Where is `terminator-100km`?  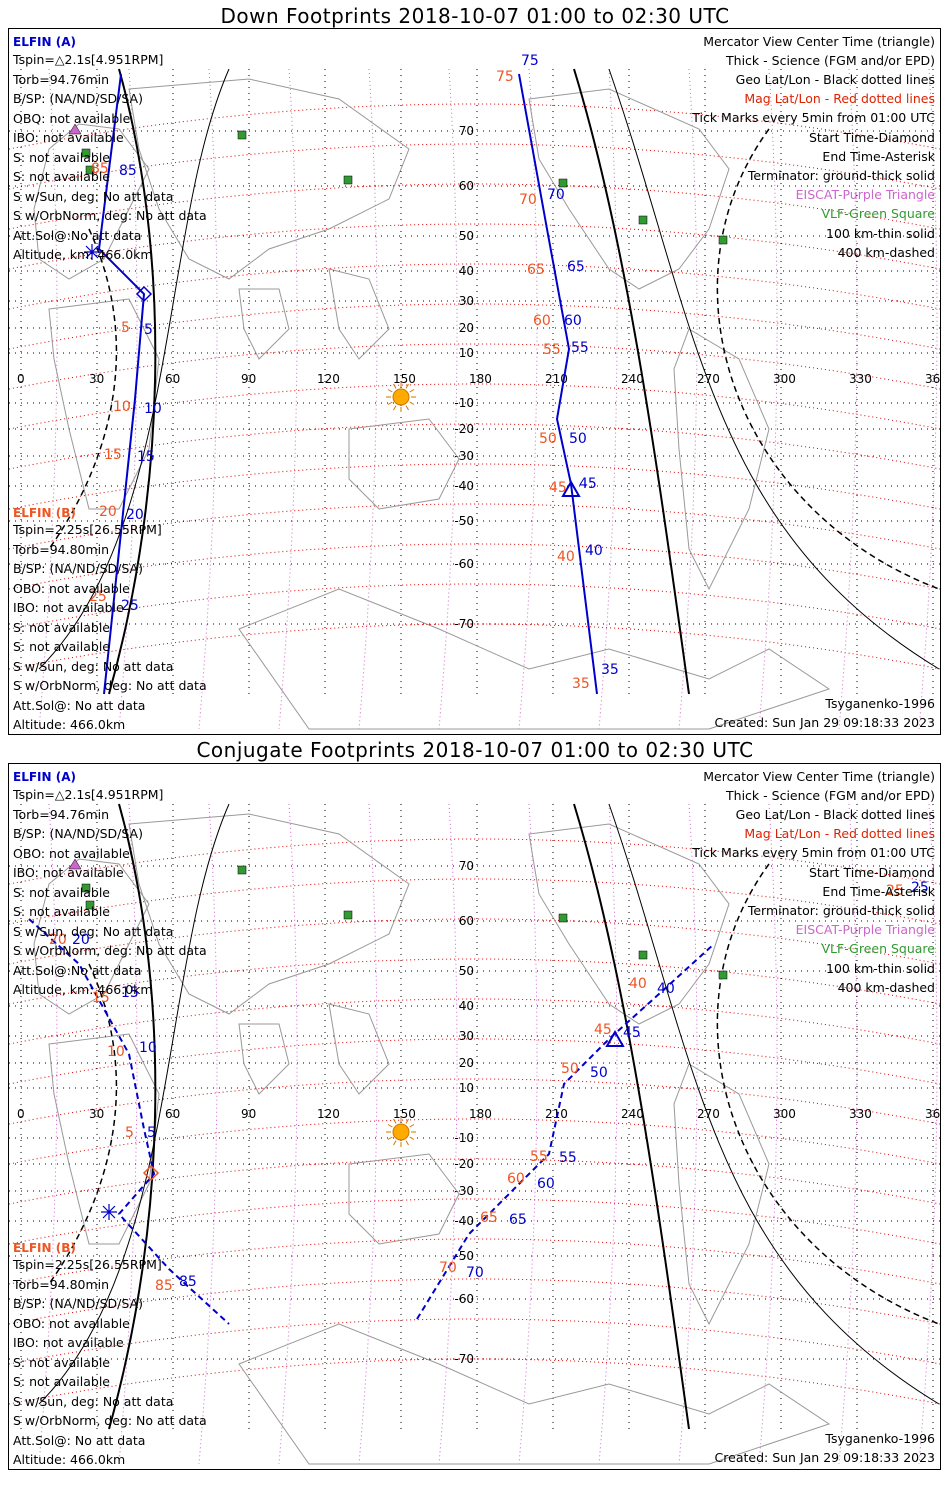 terminator-100km is located at coordinates (134, 369).